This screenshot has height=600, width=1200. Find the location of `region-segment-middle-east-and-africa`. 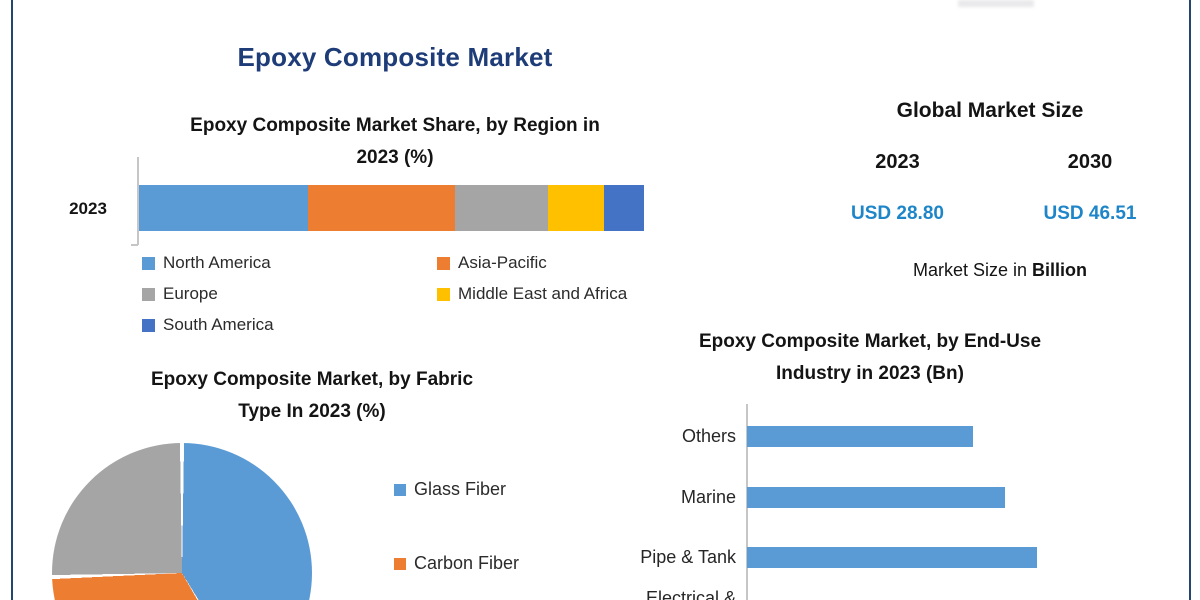

region-segment-middle-east-and-africa is located at coordinates (576, 208).